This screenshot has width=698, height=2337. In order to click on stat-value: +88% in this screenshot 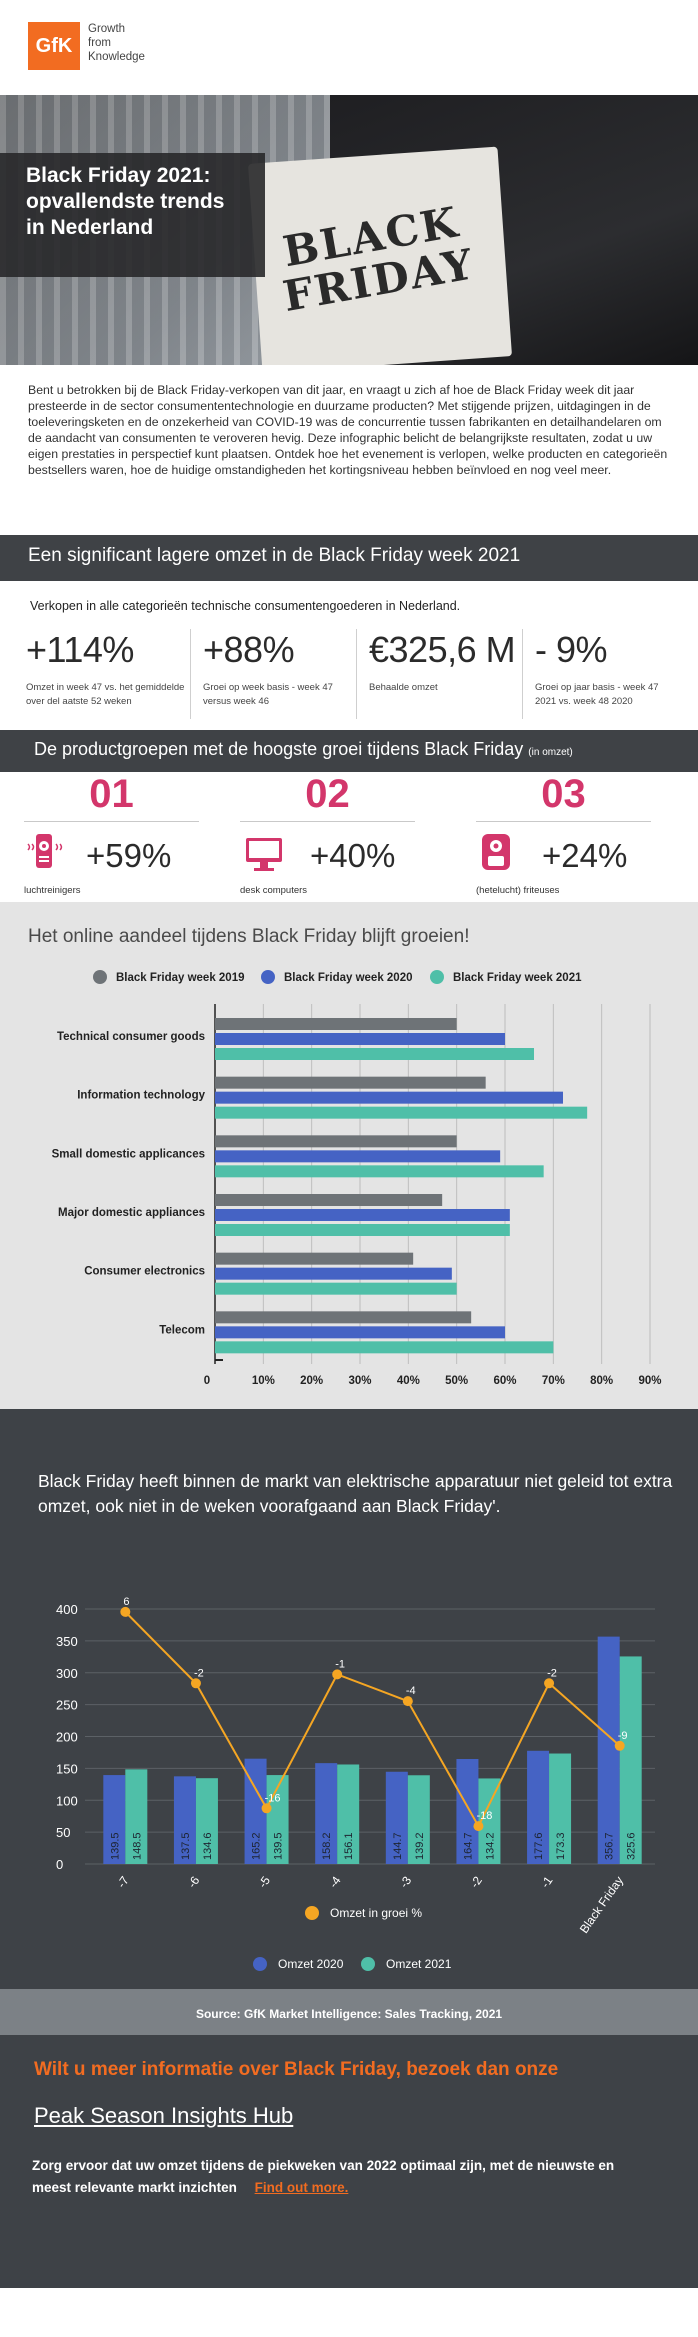, I will do `click(249, 649)`.